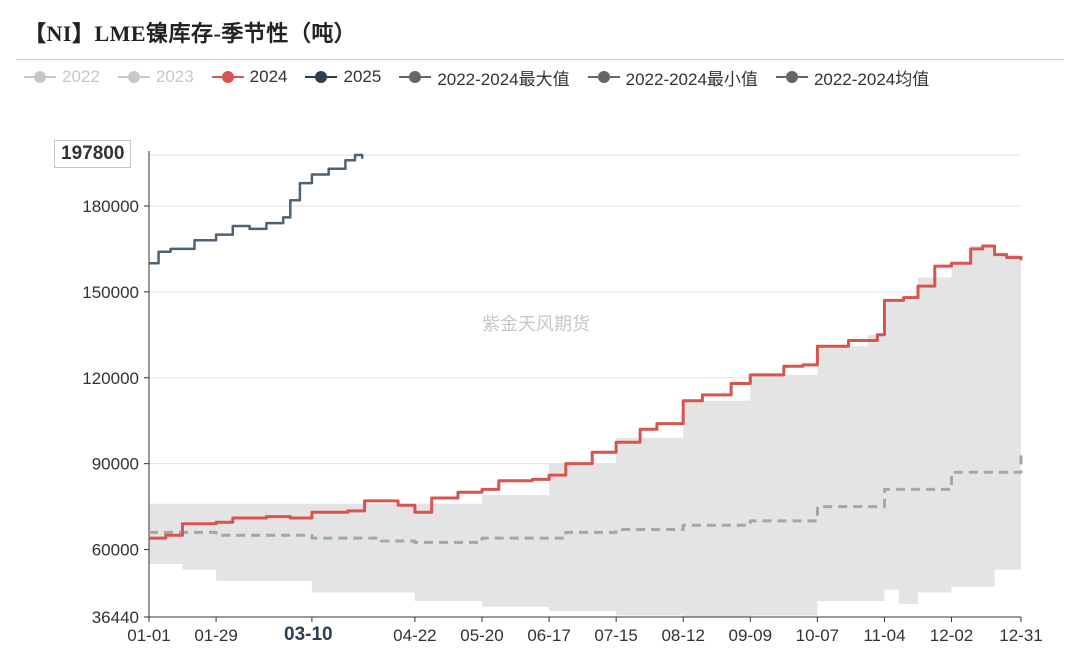 The height and width of the screenshot is (655, 1080). I want to click on y-tick-label: 90000, so click(115, 464).